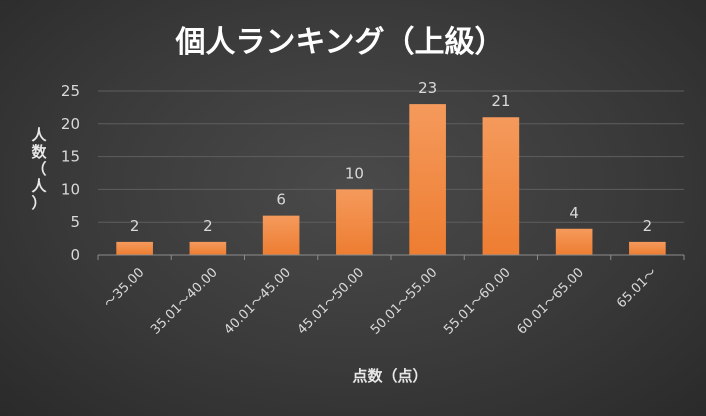 Image resolution: width=706 pixels, height=416 pixels. What do you see at coordinates (70, 91) in the screenshot?
I see `y-tick-label: 25` at bounding box center [70, 91].